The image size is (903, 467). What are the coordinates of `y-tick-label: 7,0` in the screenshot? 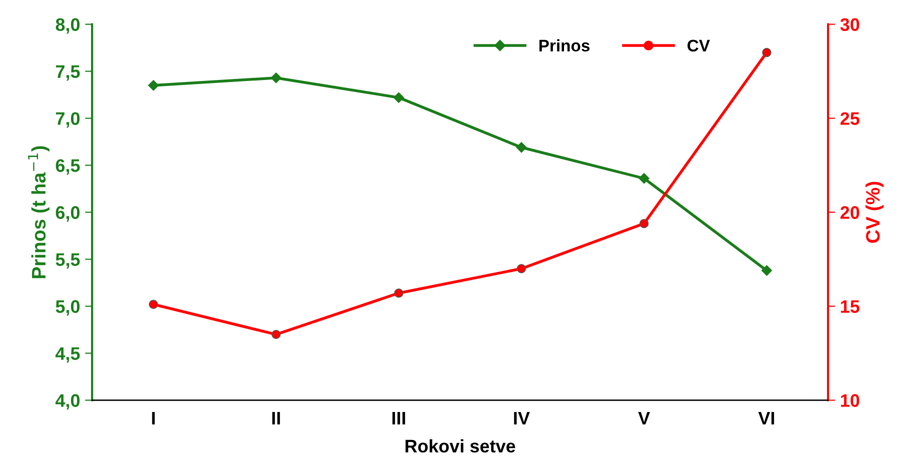 It's located at (68, 120).